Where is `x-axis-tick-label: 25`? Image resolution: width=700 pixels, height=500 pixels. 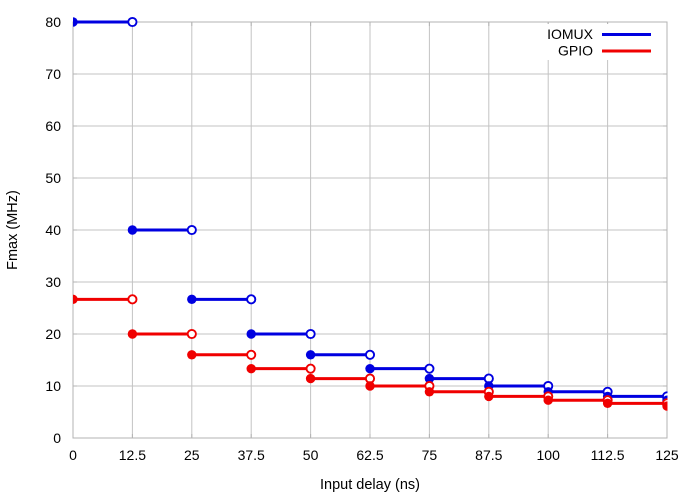 x-axis-tick-label: 25 is located at coordinates (192, 455).